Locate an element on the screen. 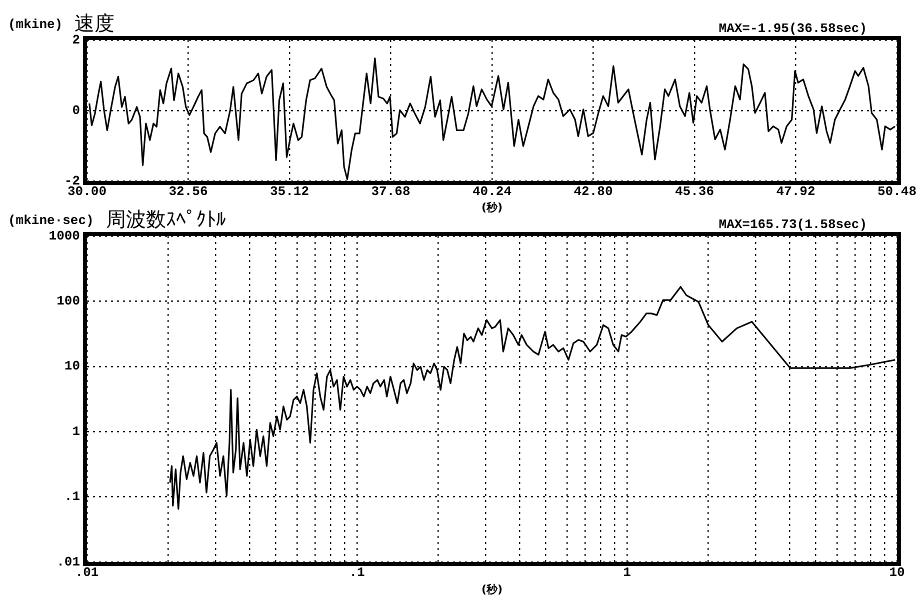  text: MAX=165.73(1.58sec) is located at coordinates (792, 224).